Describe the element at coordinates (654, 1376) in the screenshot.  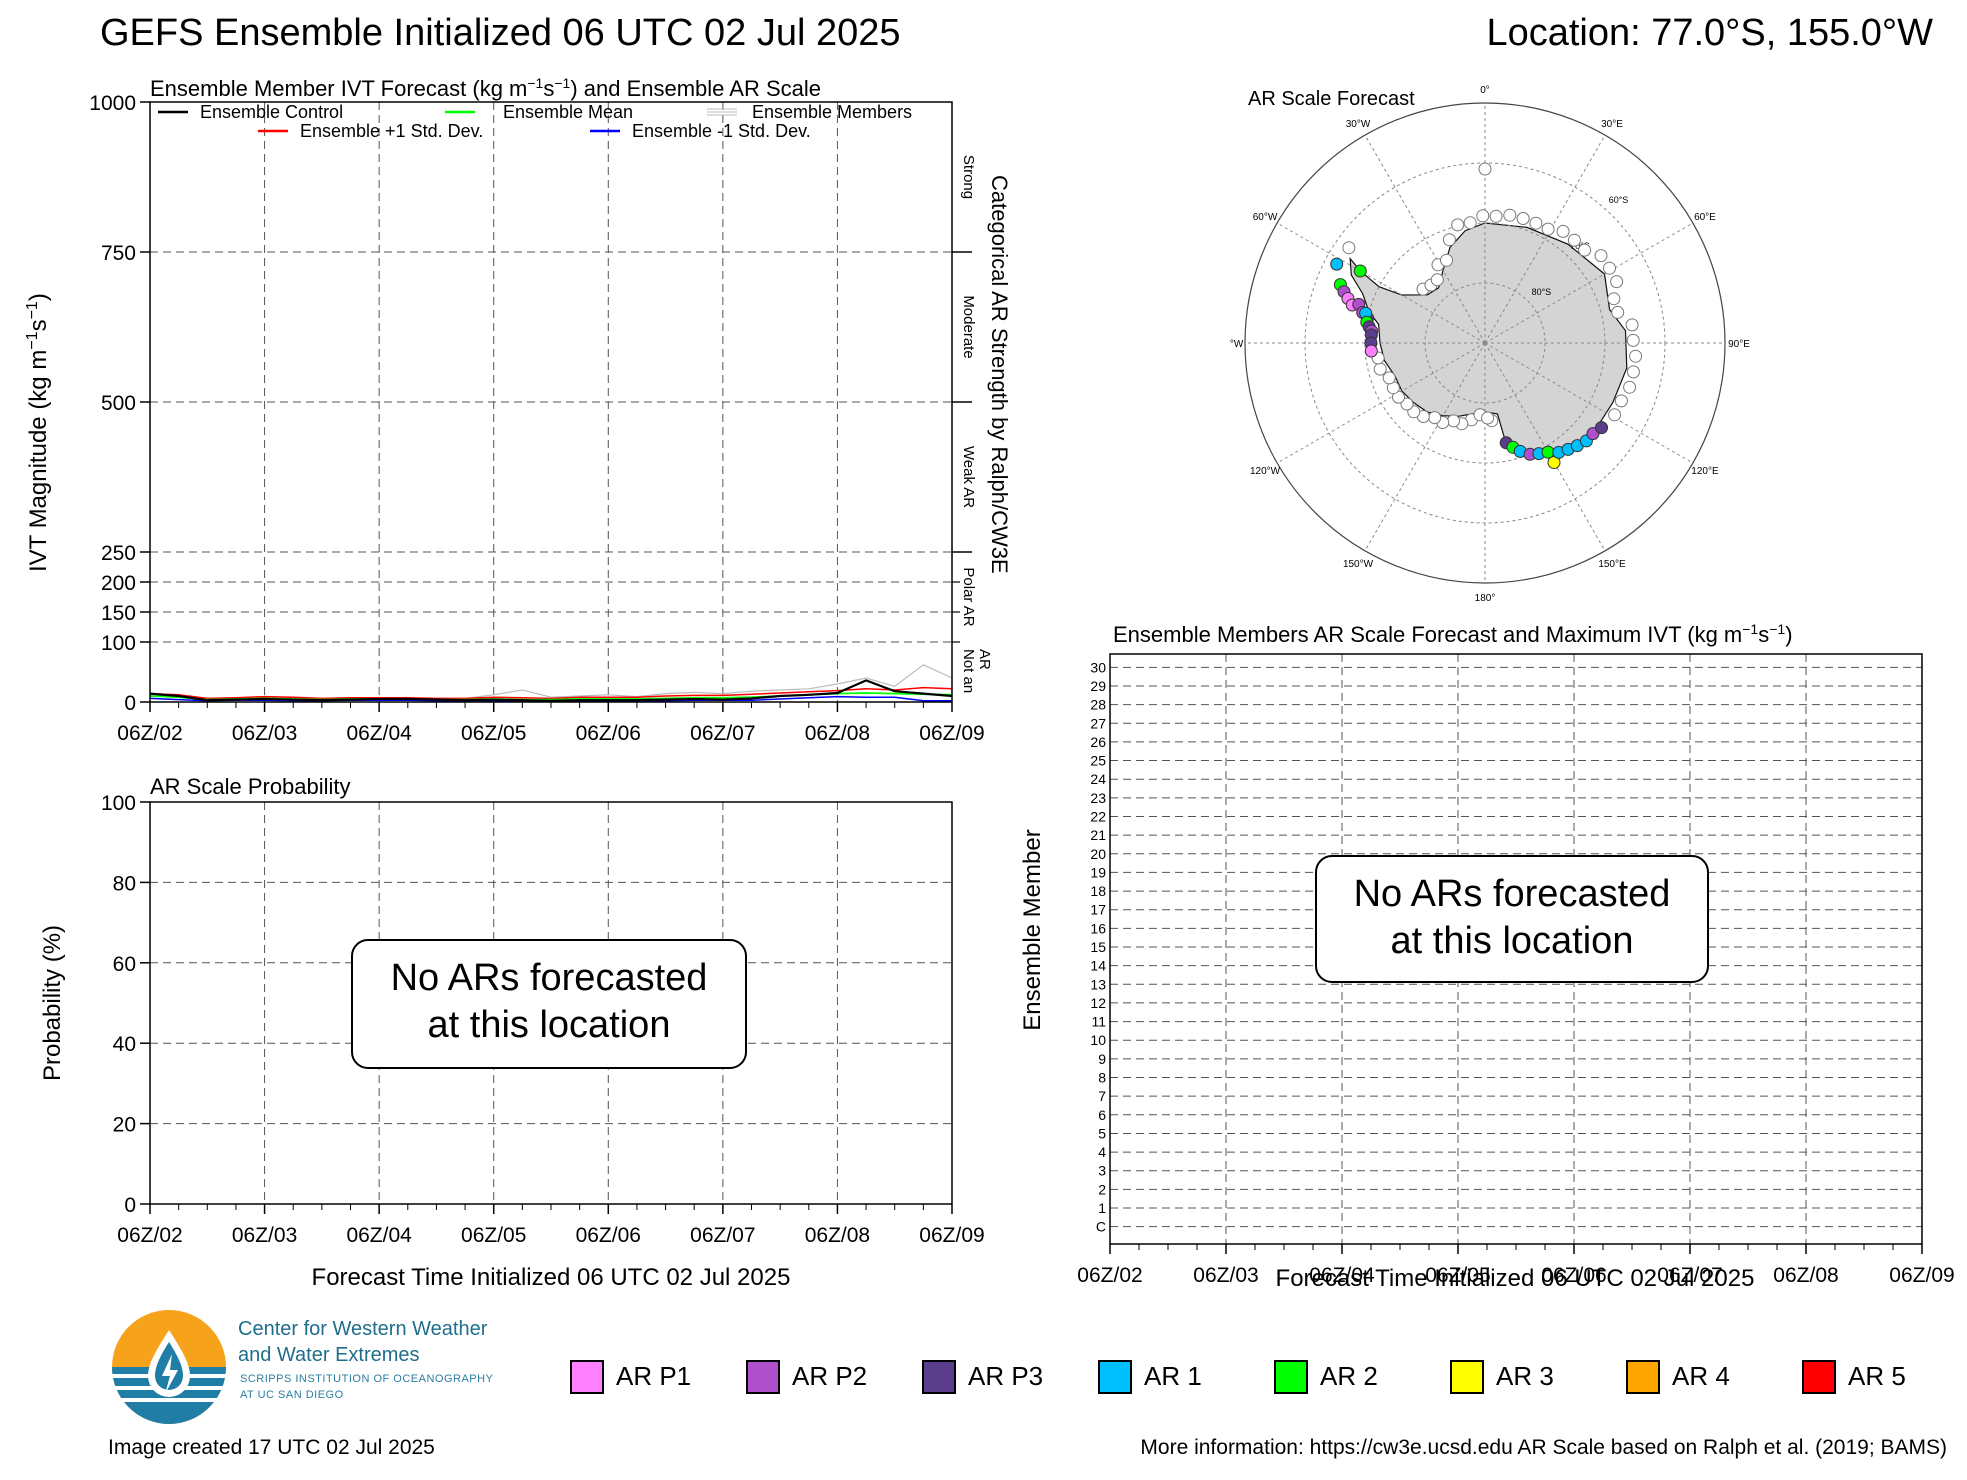
I see `ar-legend-label: AR P1` at that location.